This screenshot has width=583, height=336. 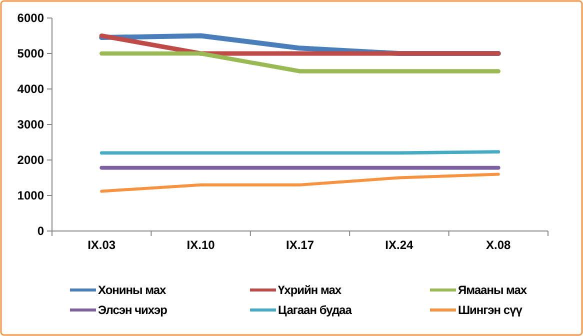 What do you see at coordinates (30, 160) in the screenshot?
I see `y-tick-label: 2000` at bounding box center [30, 160].